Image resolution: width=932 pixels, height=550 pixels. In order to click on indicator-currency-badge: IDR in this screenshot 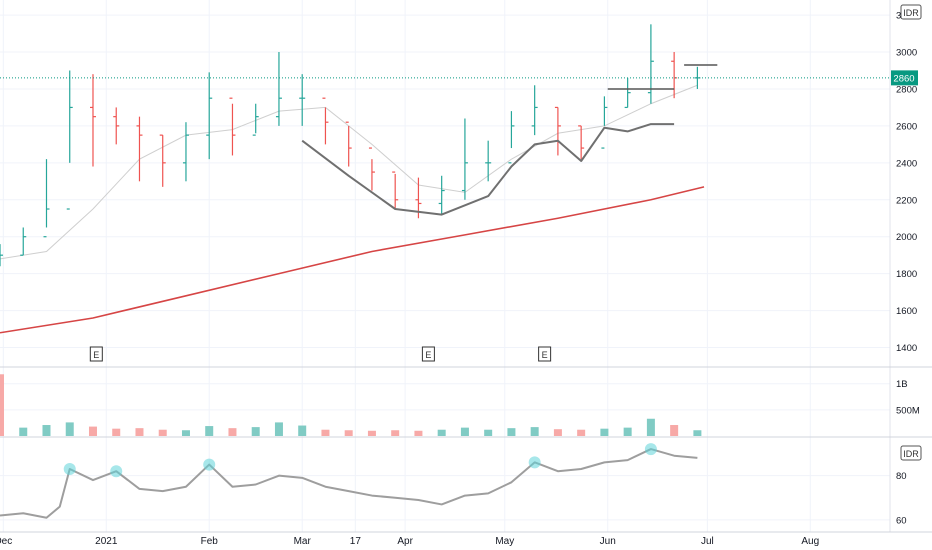, I will do `click(911, 453)`.